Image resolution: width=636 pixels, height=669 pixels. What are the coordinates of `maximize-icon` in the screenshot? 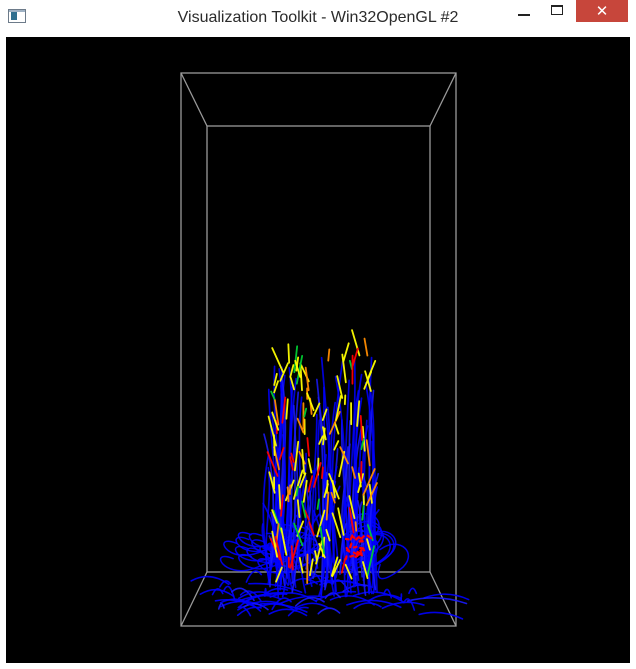 It's located at (557, 11).